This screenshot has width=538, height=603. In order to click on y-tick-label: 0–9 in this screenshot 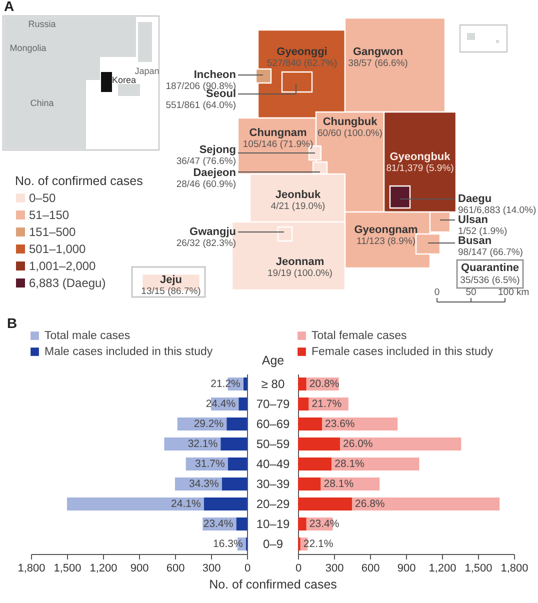, I will do `click(273, 544)`.